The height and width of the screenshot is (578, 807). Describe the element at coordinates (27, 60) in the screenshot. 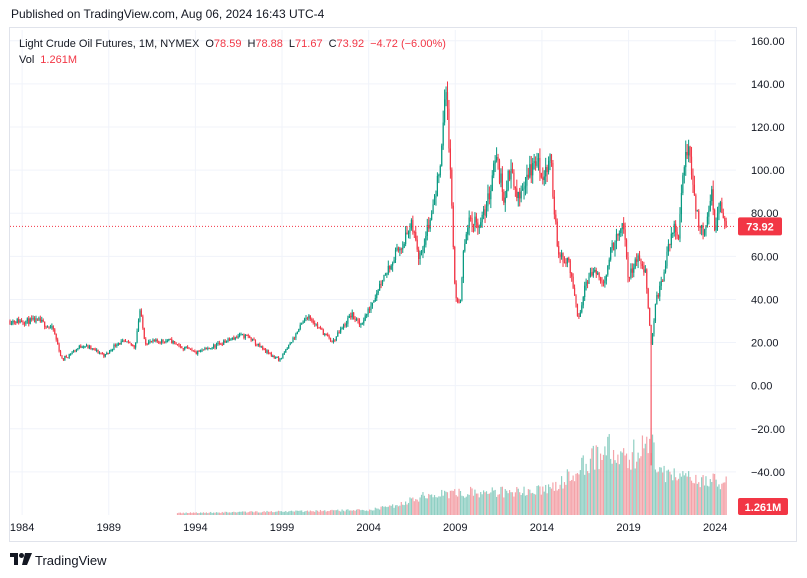

I see `volume-label: Vol` at that location.